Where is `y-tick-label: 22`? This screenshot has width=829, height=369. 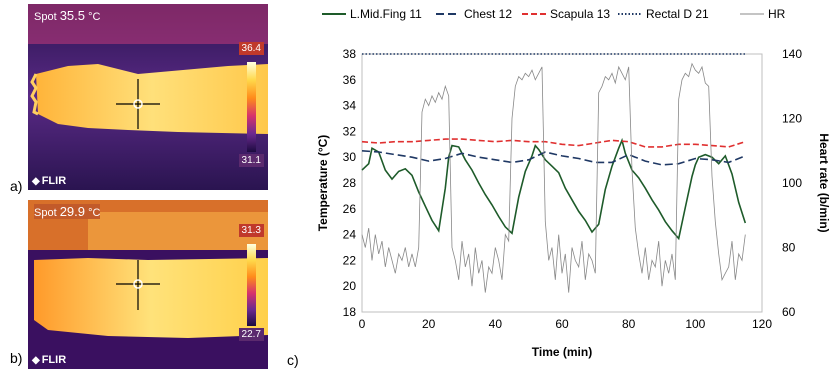
y-tick-label: 22 is located at coordinates (350, 260).